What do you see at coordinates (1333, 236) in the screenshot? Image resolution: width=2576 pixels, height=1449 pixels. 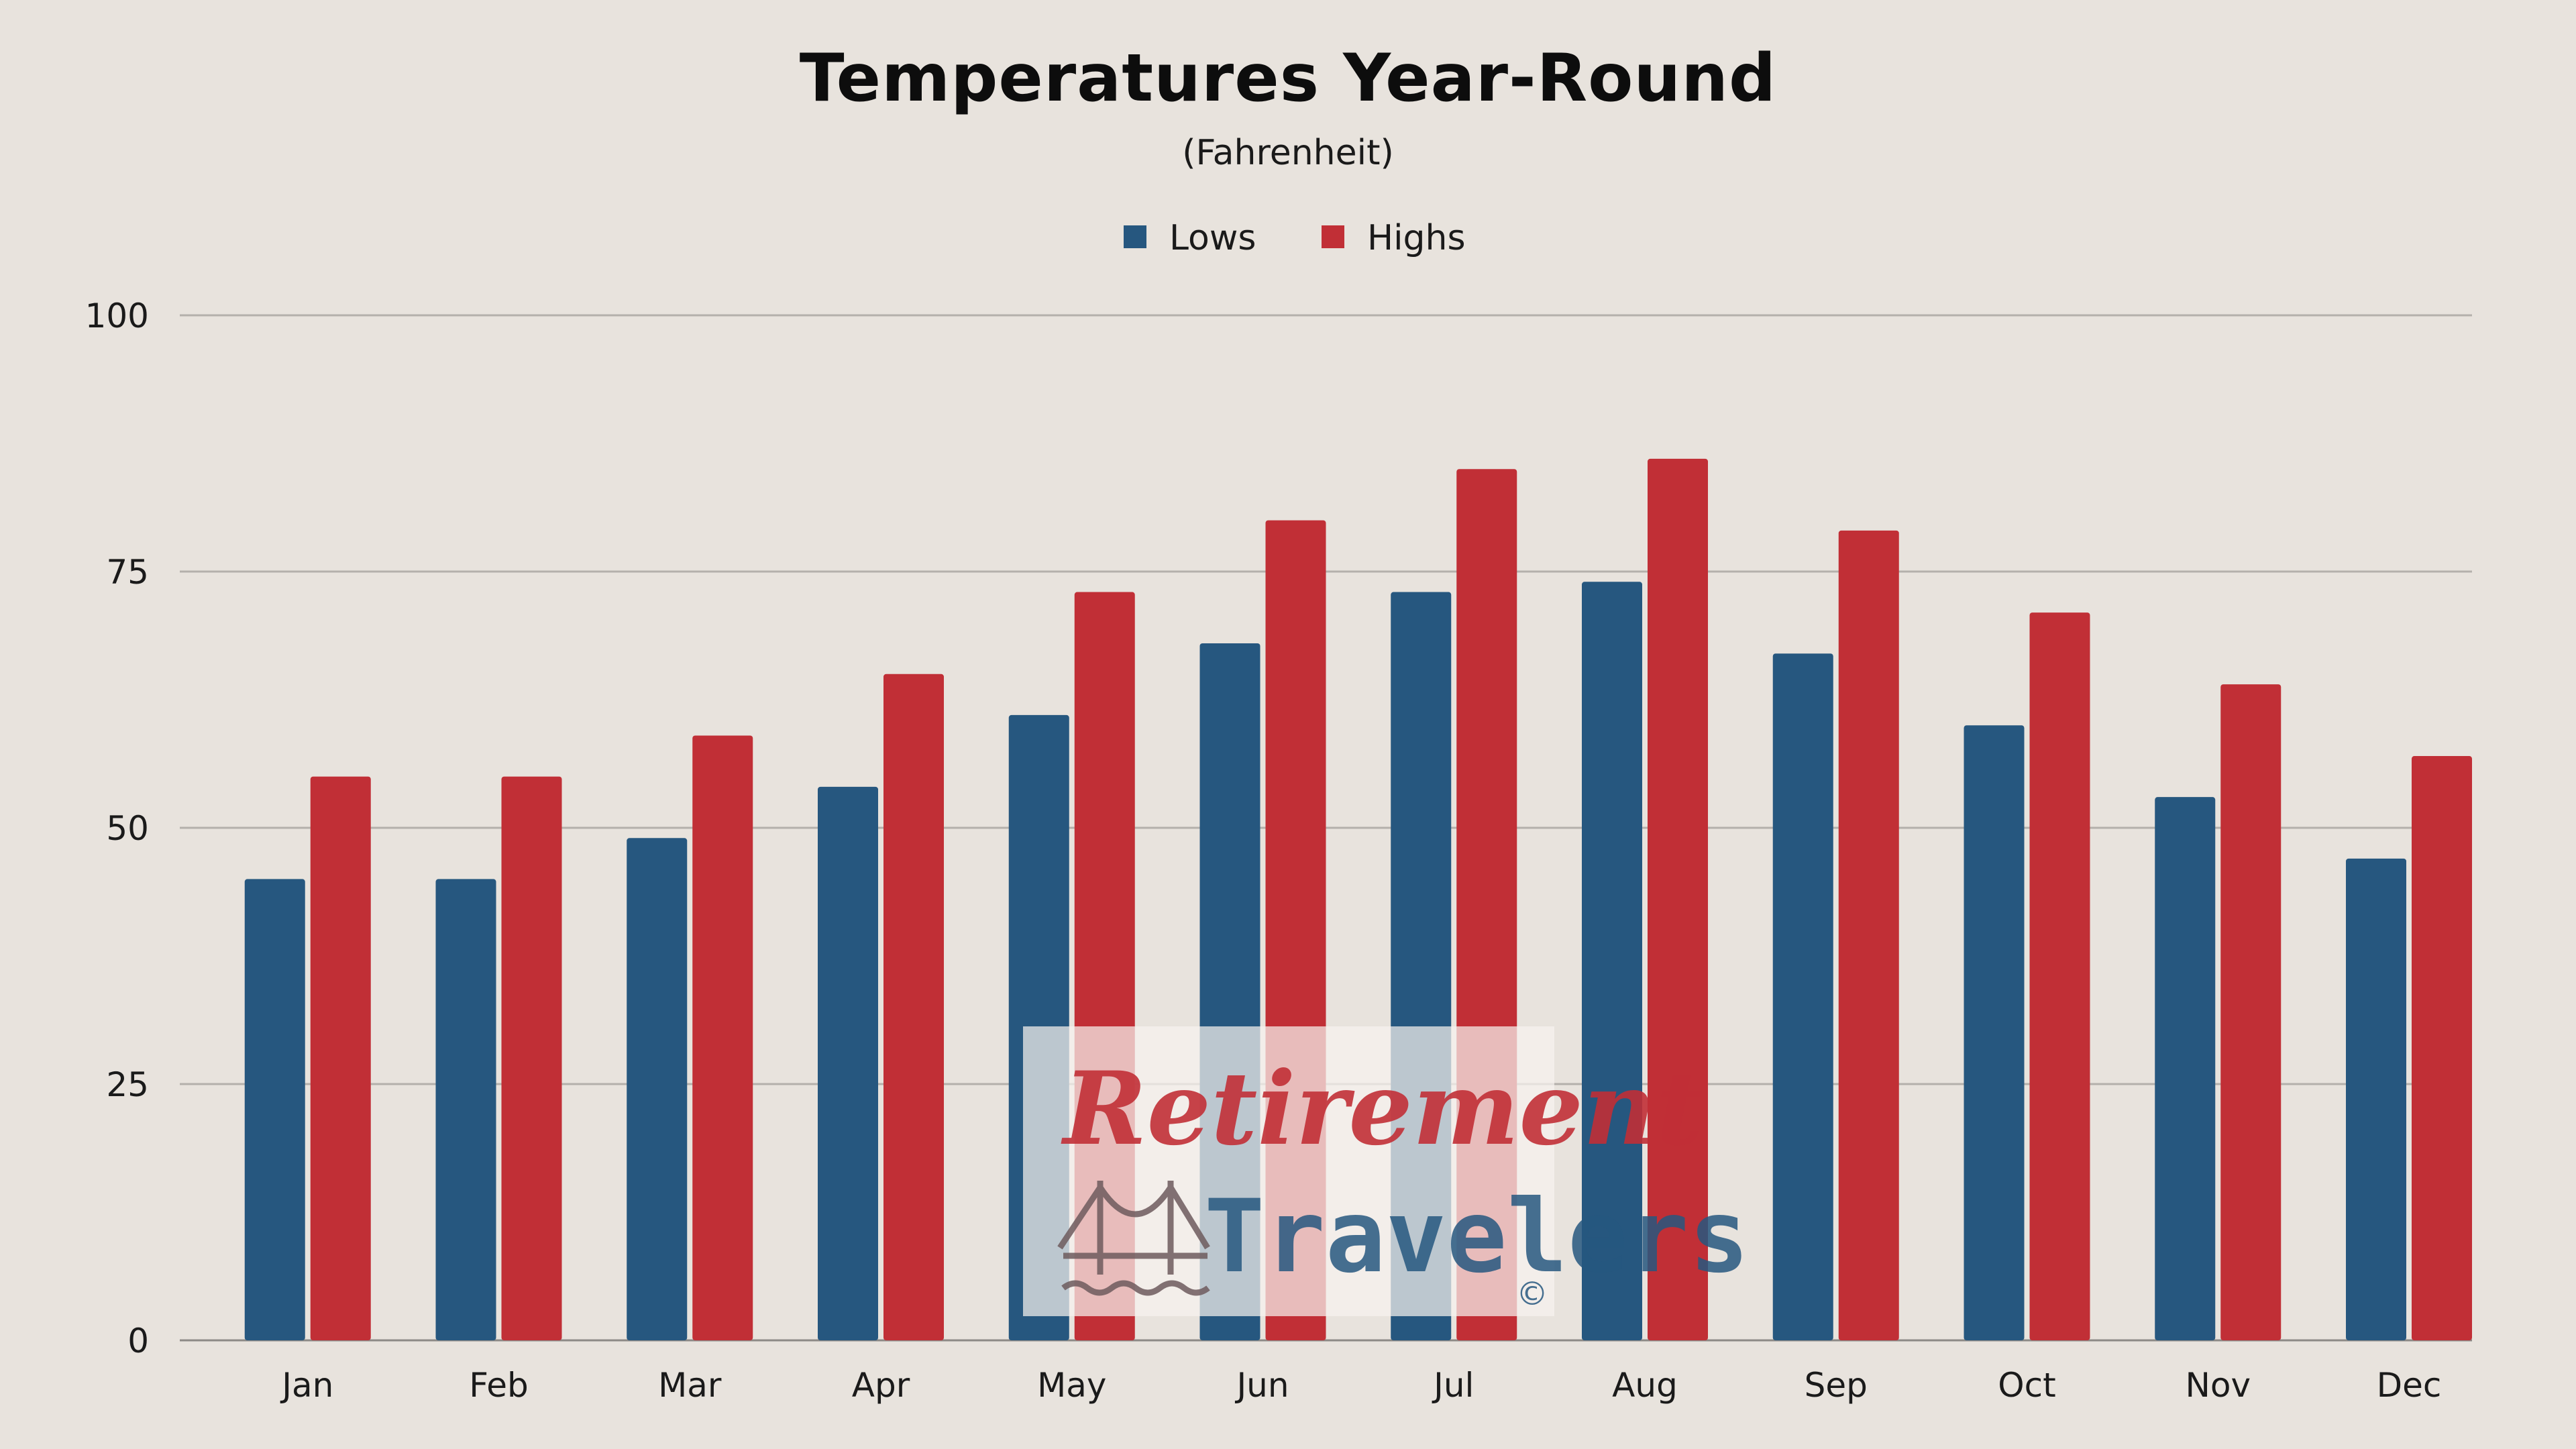 I see `legend-swatch-highs` at bounding box center [1333, 236].